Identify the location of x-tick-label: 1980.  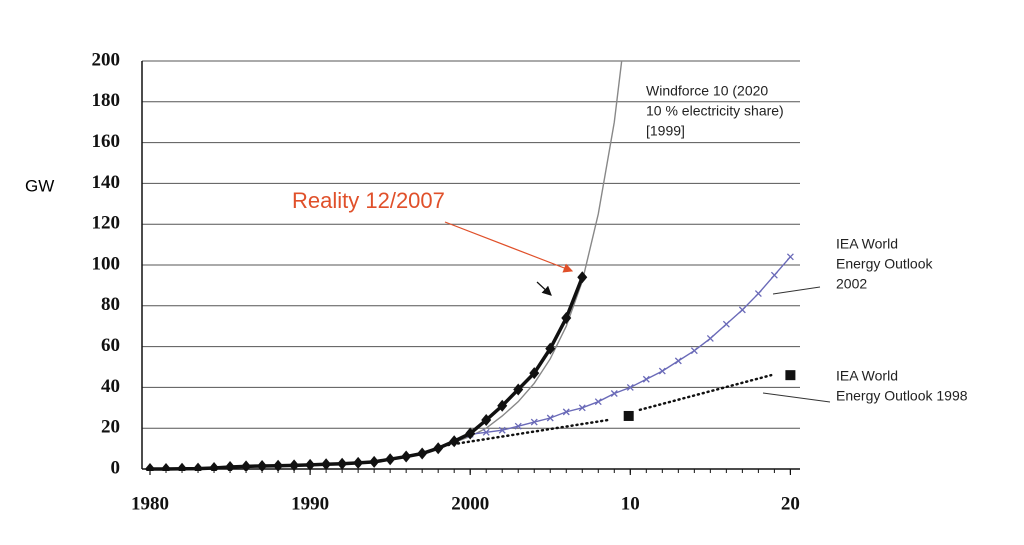
(150, 503).